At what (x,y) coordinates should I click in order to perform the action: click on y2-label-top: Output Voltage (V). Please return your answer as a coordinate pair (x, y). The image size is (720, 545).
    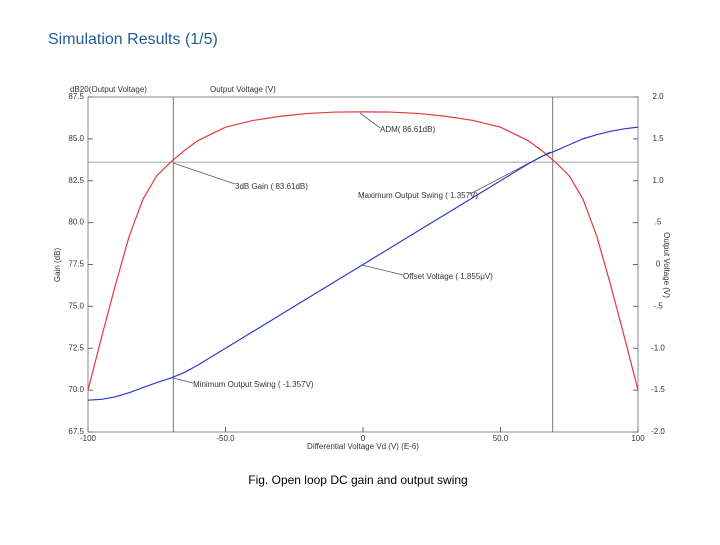
    Looking at the image, I should click on (243, 89).